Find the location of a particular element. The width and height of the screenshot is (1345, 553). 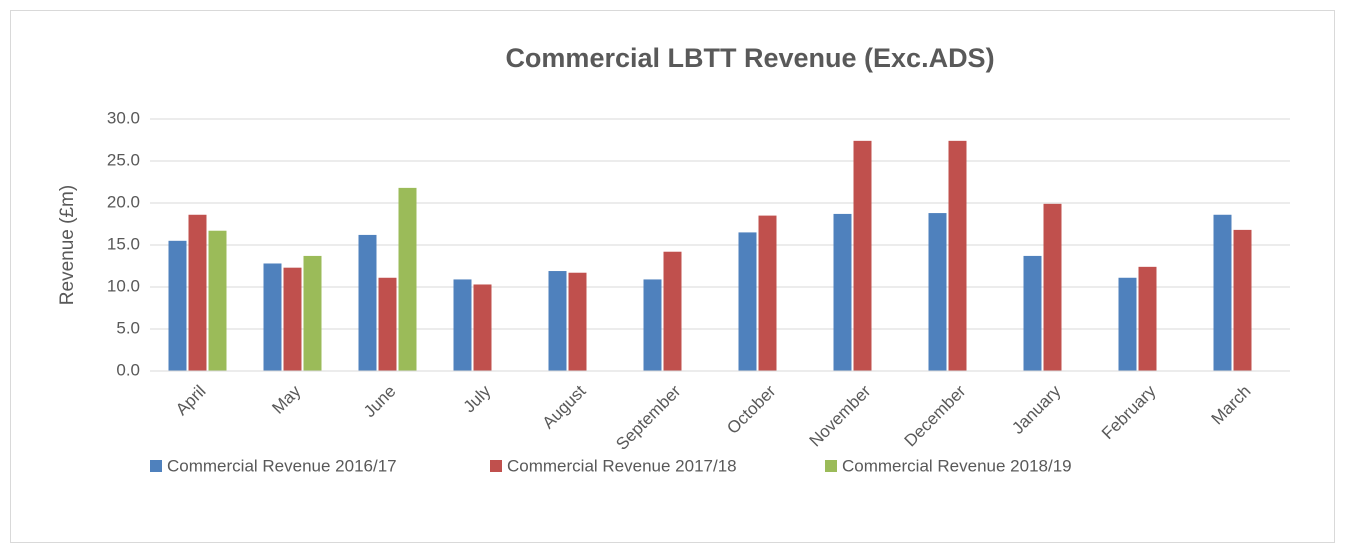

legend-label: Commercial Revenue 2018/19 is located at coordinates (957, 465).